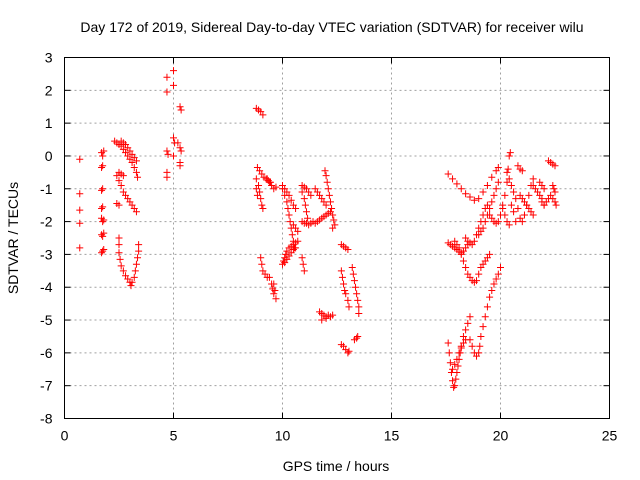  What do you see at coordinates (65, 436) in the screenshot?
I see `x-tick-label: 0` at bounding box center [65, 436].